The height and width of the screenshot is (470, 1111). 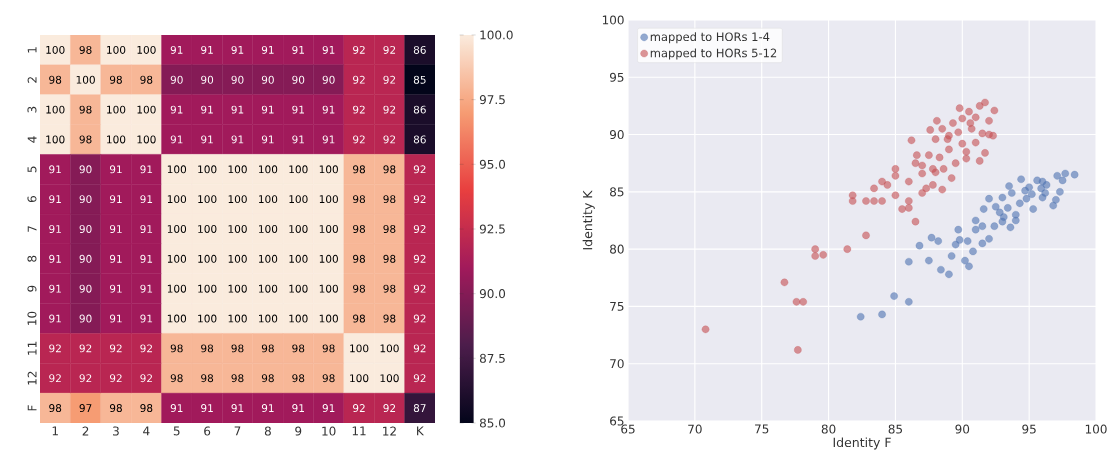 I want to click on y-tick-label: 80, so click(x=617, y=249).